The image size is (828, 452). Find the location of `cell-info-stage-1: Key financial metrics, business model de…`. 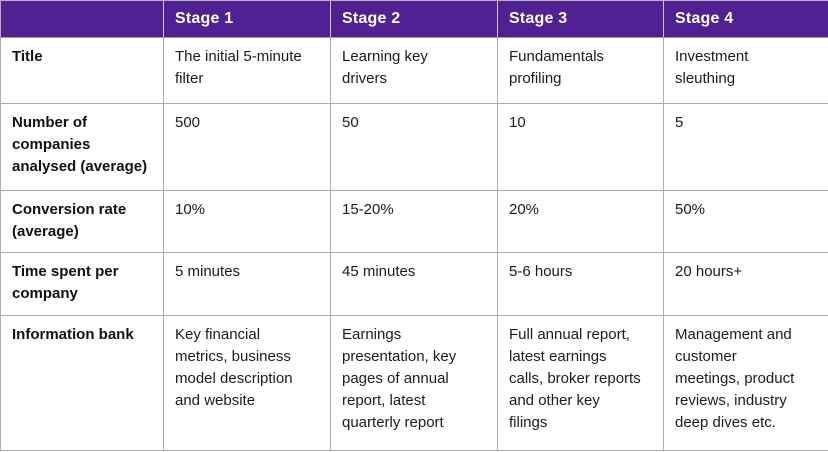

cell-info-stage-1: Key financial metrics, business model de… is located at coordinates (247, 383).